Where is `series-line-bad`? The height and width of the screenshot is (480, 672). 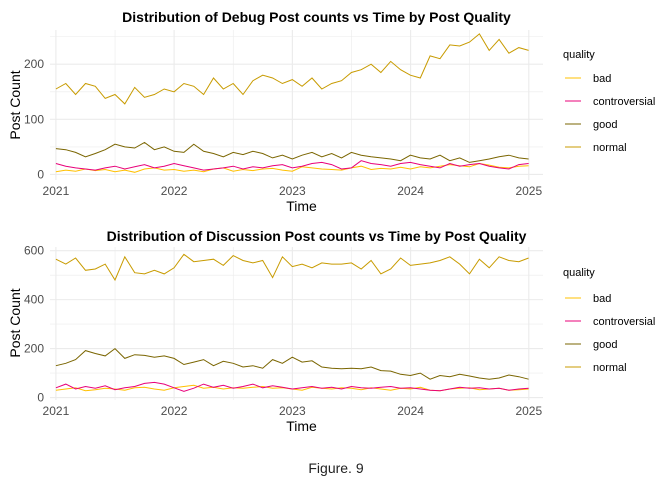
series-line-bad is located at coordinates (292, 167).